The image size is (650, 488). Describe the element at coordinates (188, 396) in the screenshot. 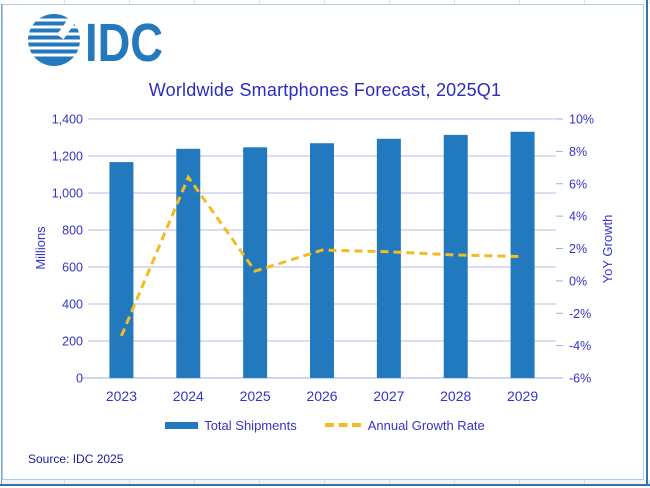

I see `category-label-2024: 2024` at that location.